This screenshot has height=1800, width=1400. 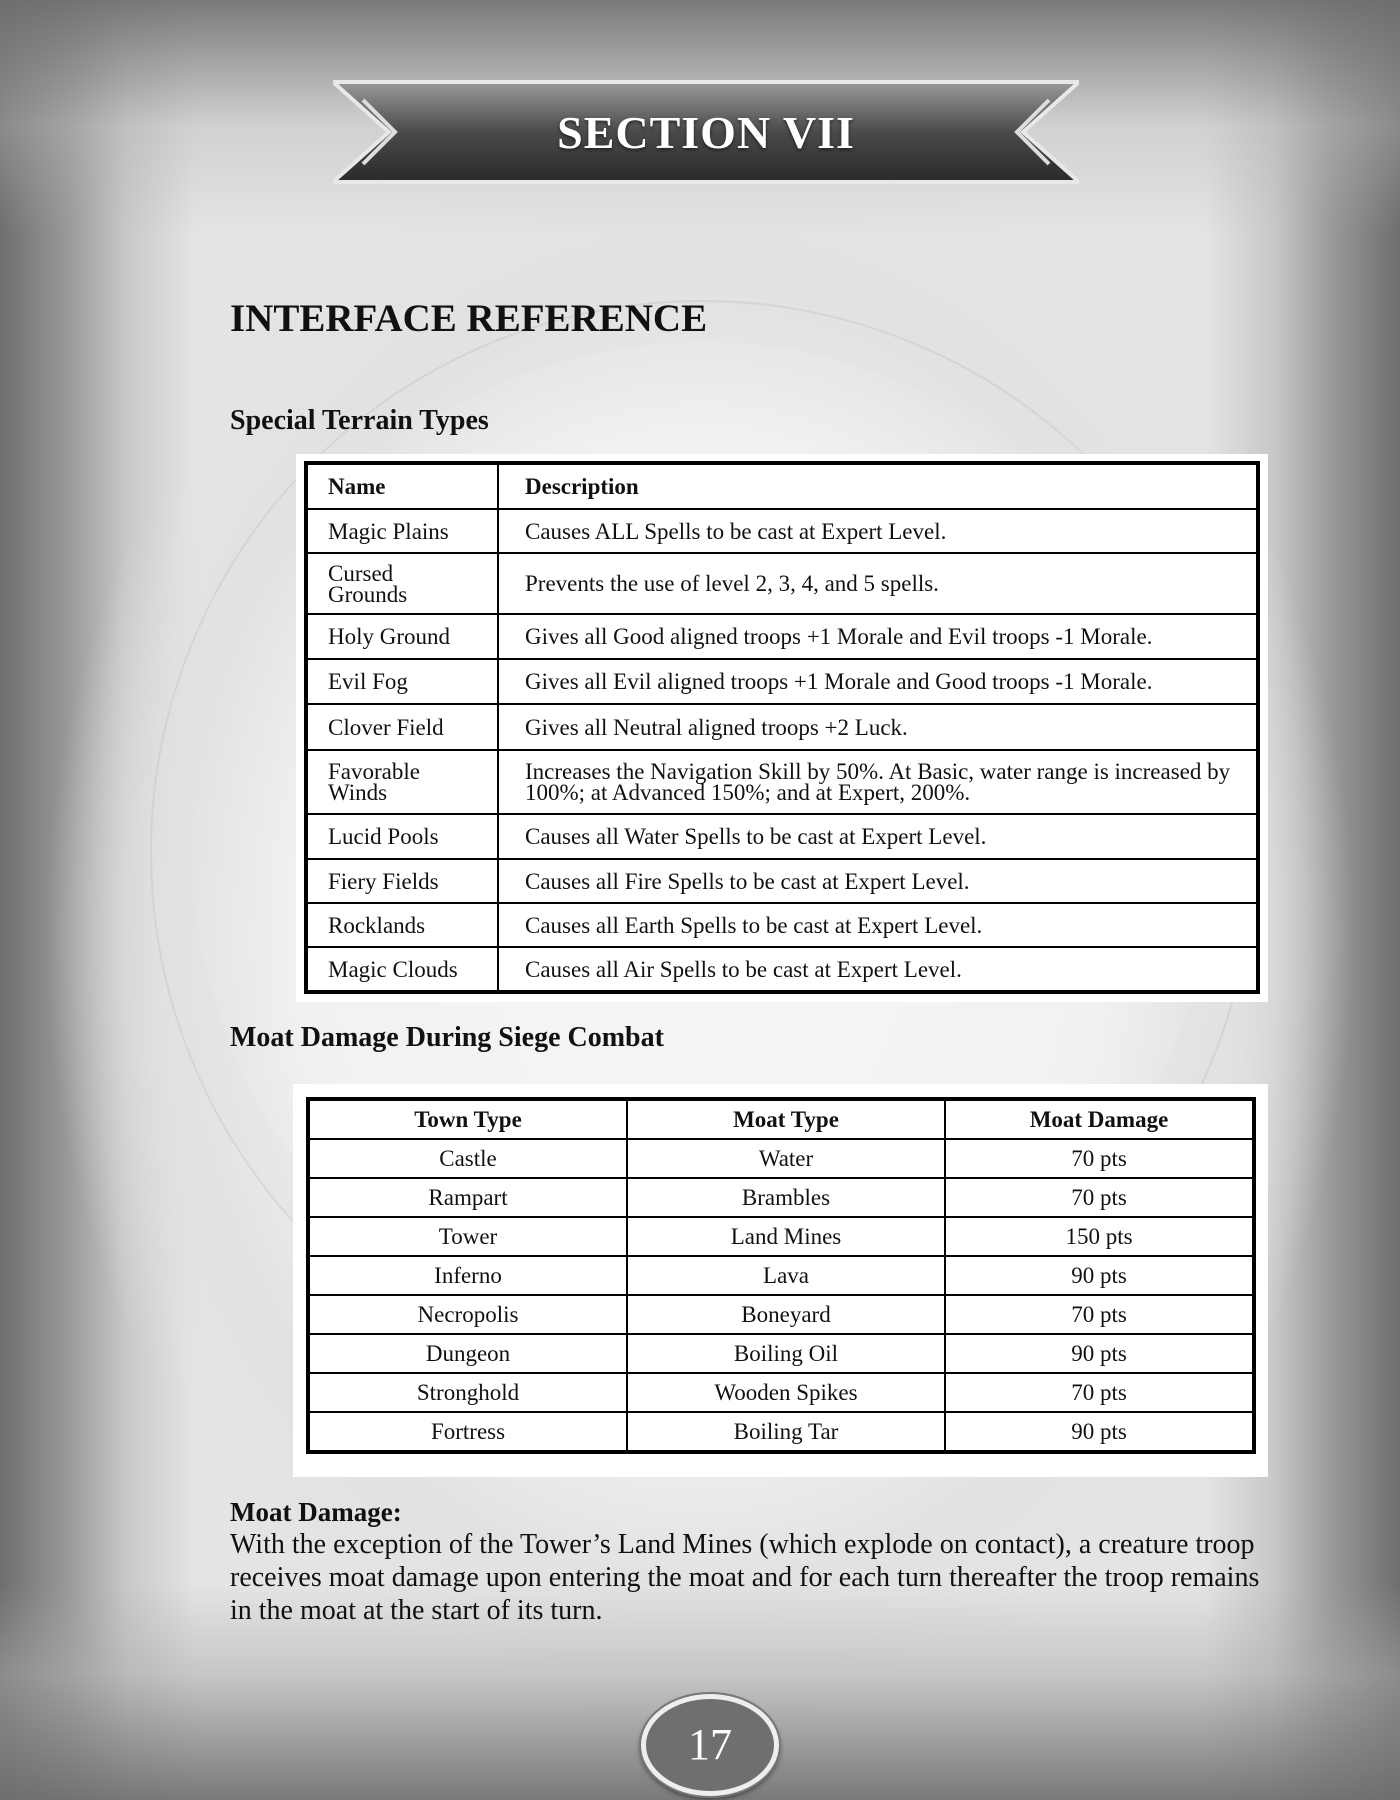 I want to click on table-header-row: Name Description, so click(x=782, y=486).